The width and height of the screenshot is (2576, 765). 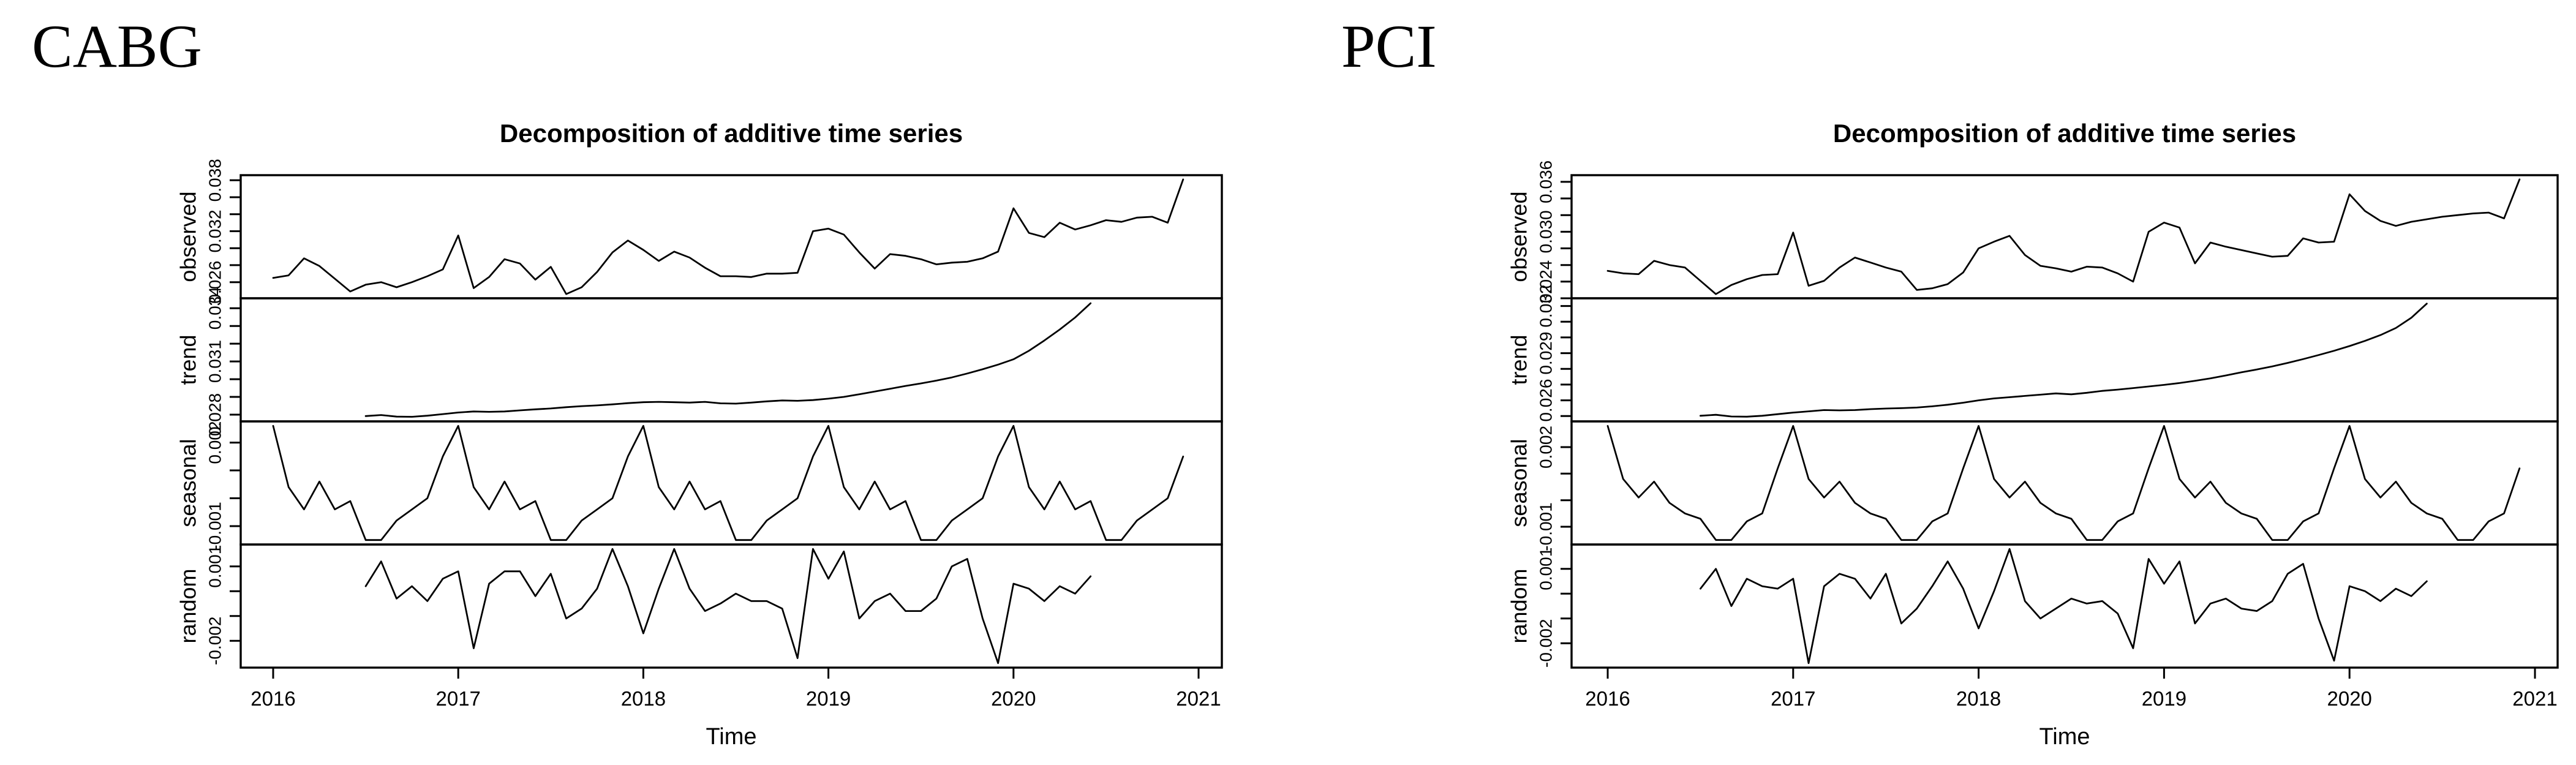 I want to click on panel-box-trend, so click(x=2064, y=360).